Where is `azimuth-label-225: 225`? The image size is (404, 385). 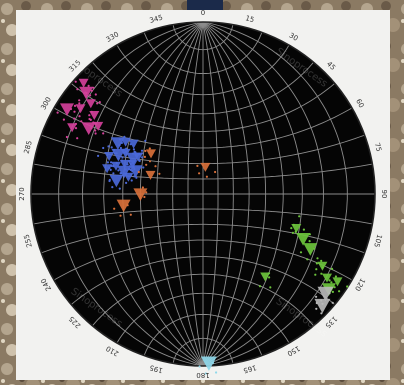 azimuth-label-225: 225 is located at coordinates (74, 321).